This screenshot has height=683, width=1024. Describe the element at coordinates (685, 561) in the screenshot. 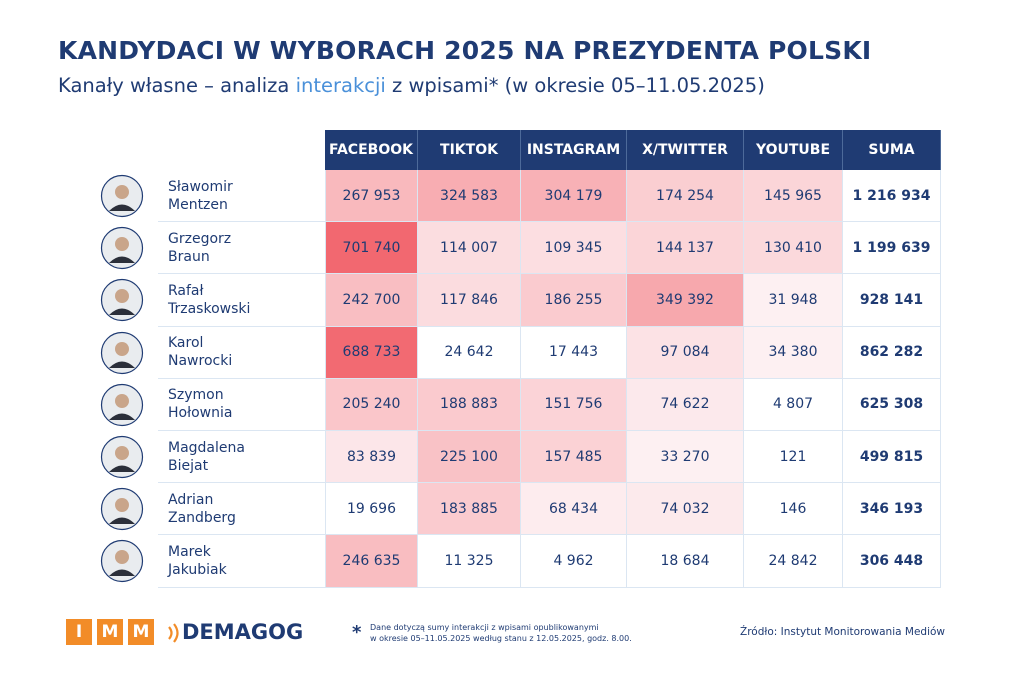

I see `value-cell: 18 684` at that location.